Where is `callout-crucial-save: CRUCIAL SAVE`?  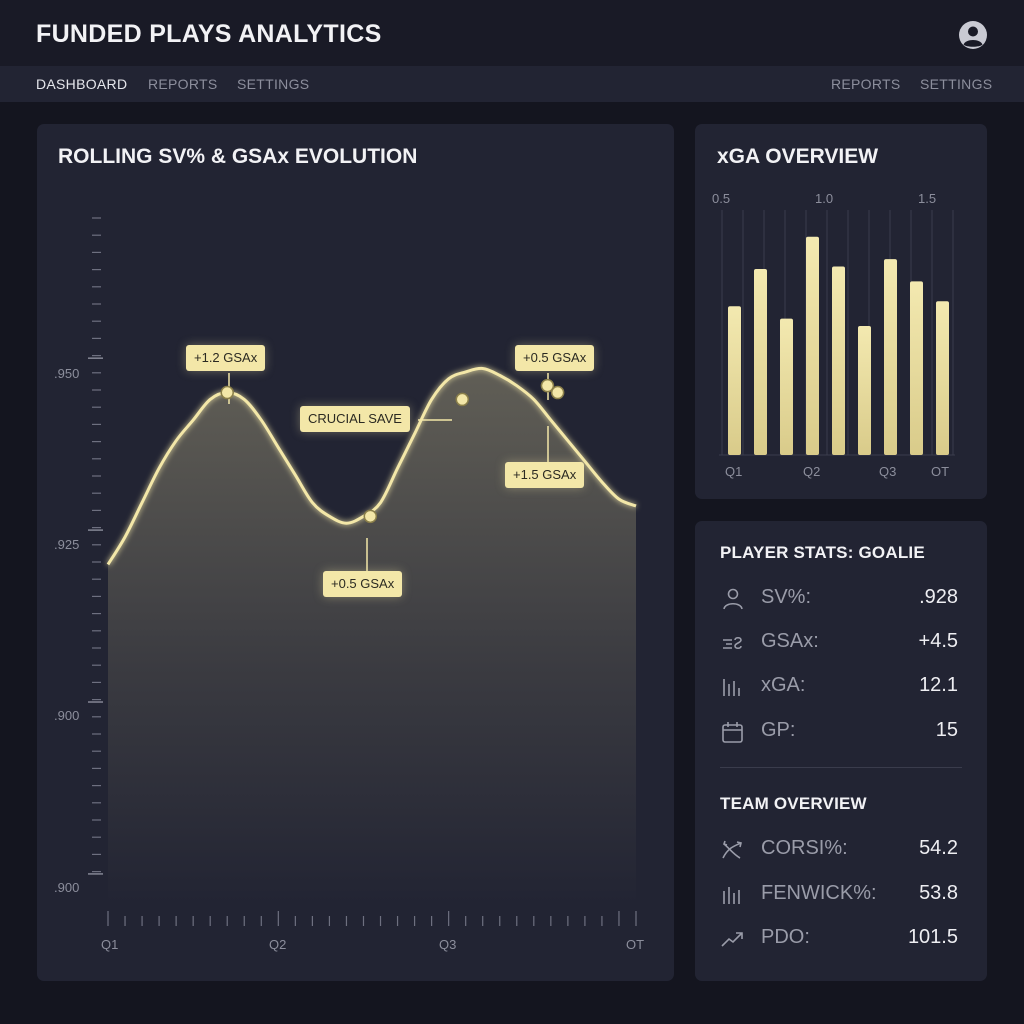
callout-crucial-save: CRUCIAL SAVE is located at coordinates (355, 419).